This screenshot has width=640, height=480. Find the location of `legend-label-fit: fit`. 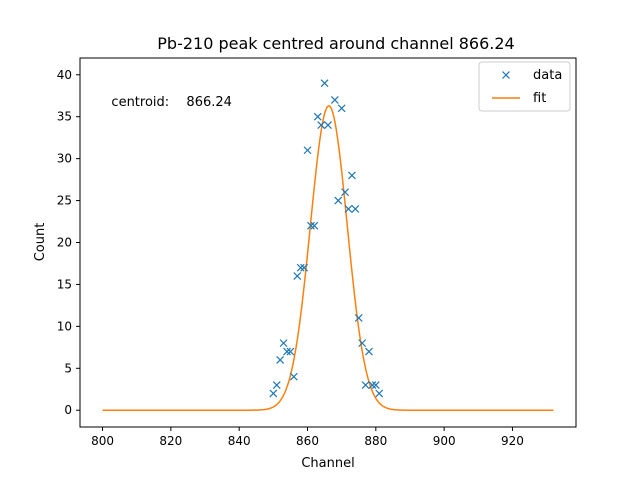

legend-label-fit: fit is located at coordinates (539, 98).